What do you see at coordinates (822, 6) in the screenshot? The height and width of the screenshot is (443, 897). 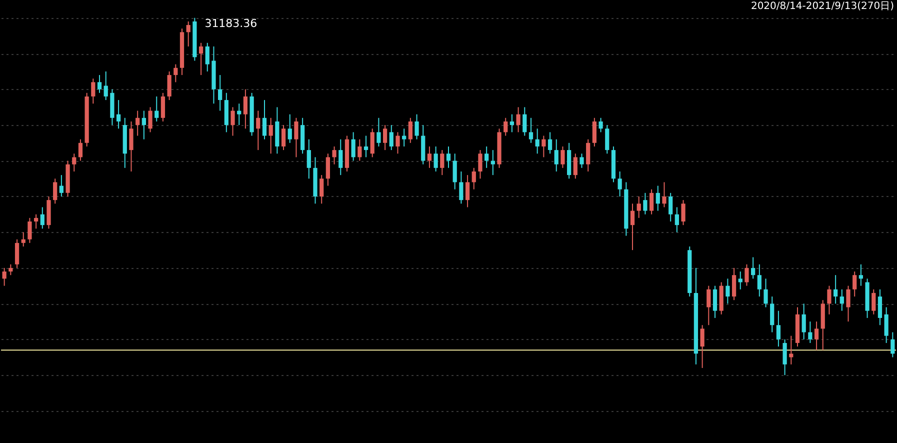 I see `text: 2020/8/14-2021/9/13(270日)` at bounding box center [822, 6].